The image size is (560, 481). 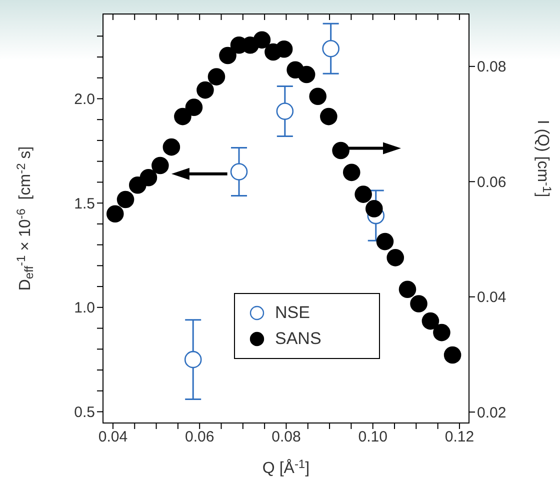 I want to click on x-axis-title: Q [Å$^{-1}$], so click(x=286, y=466).